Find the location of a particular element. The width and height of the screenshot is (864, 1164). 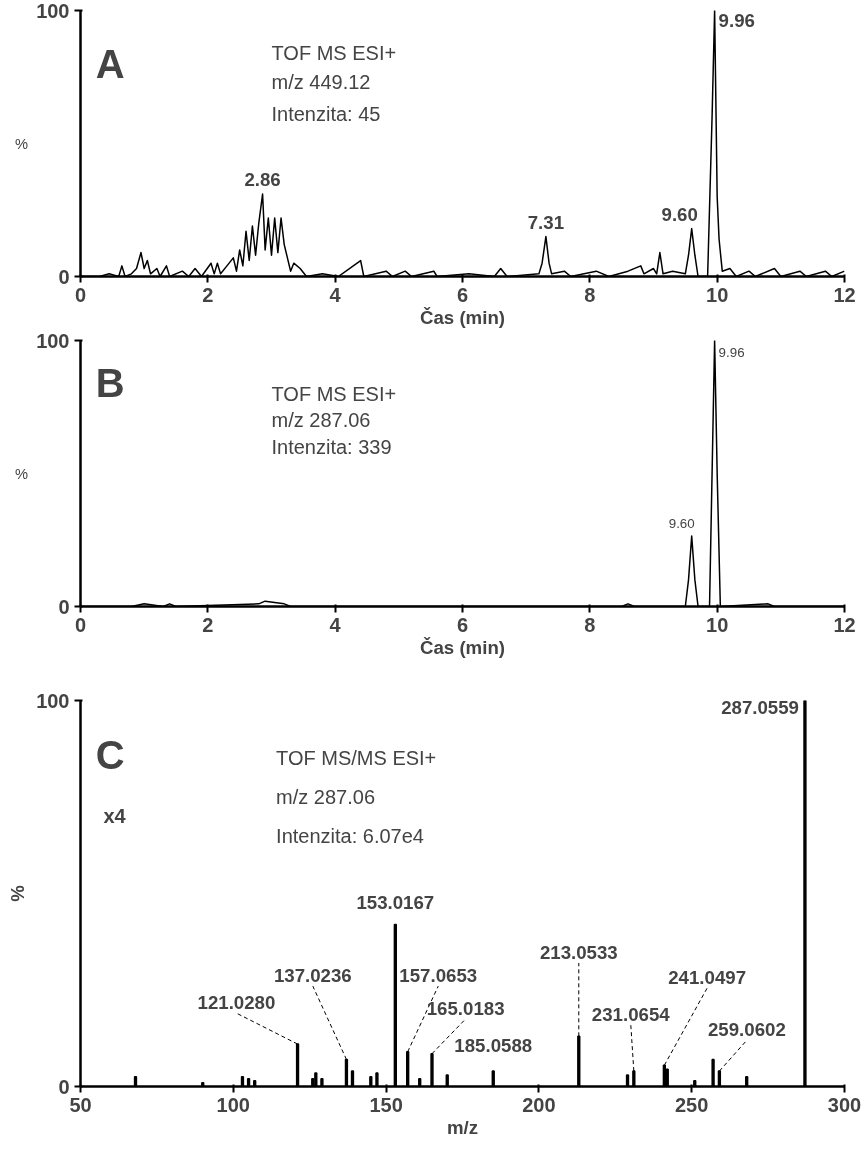

annotation: 287.0559 is located at coordinates (760, 707).